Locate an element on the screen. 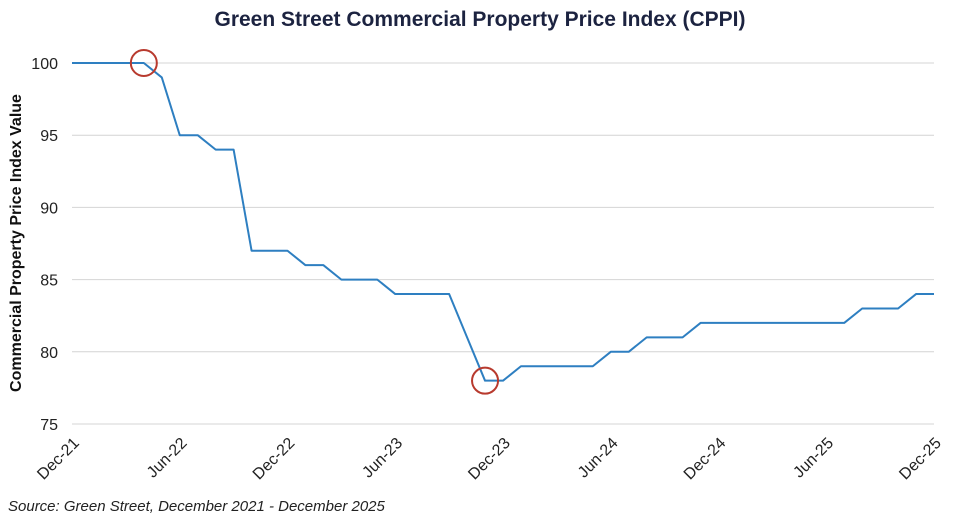 This screenshot has height=526, width=960. y-tick-label: 95 is located at coordinates (49, 136).